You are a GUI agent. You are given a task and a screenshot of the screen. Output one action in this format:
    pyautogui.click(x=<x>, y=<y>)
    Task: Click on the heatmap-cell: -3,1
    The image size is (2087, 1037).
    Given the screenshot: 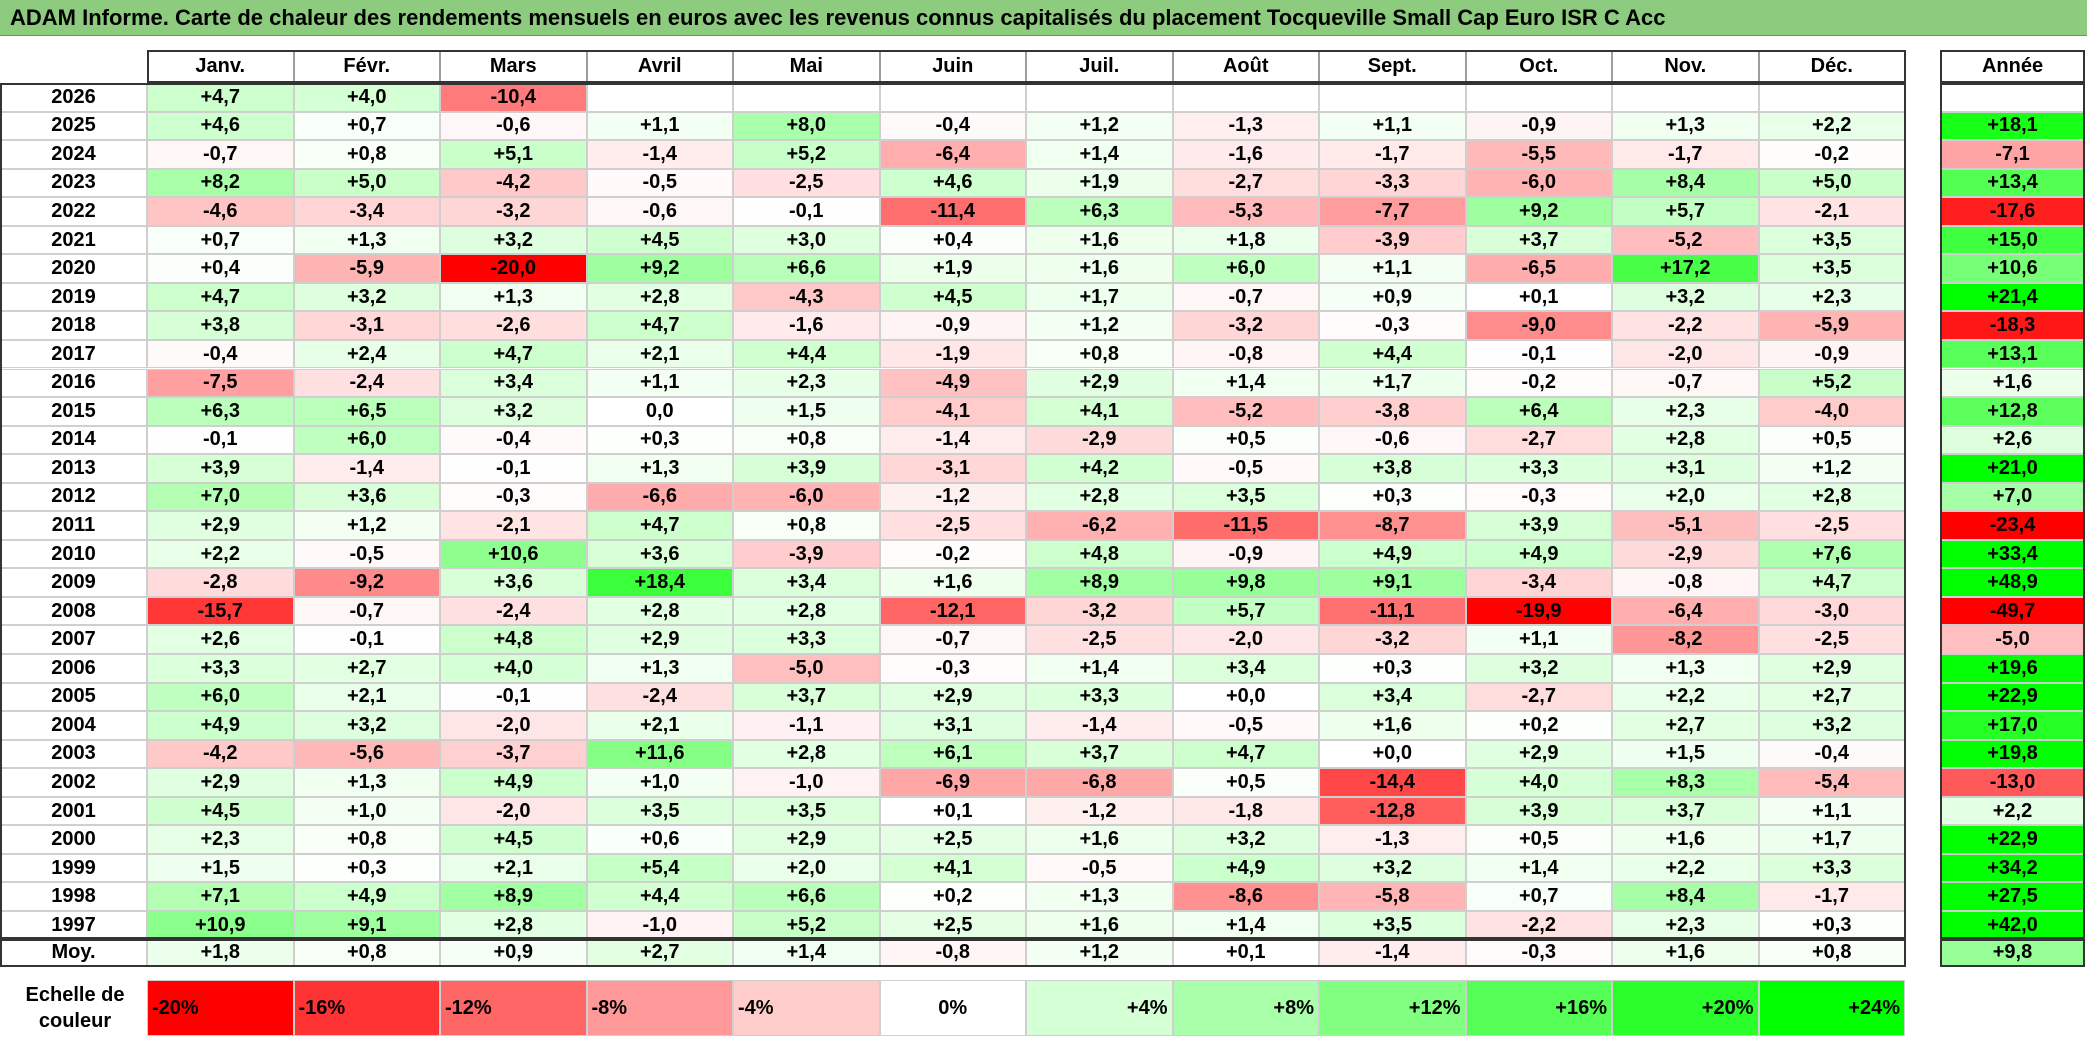 What is the action you would take?
    pyautogui.click(x=952, y=468)
    